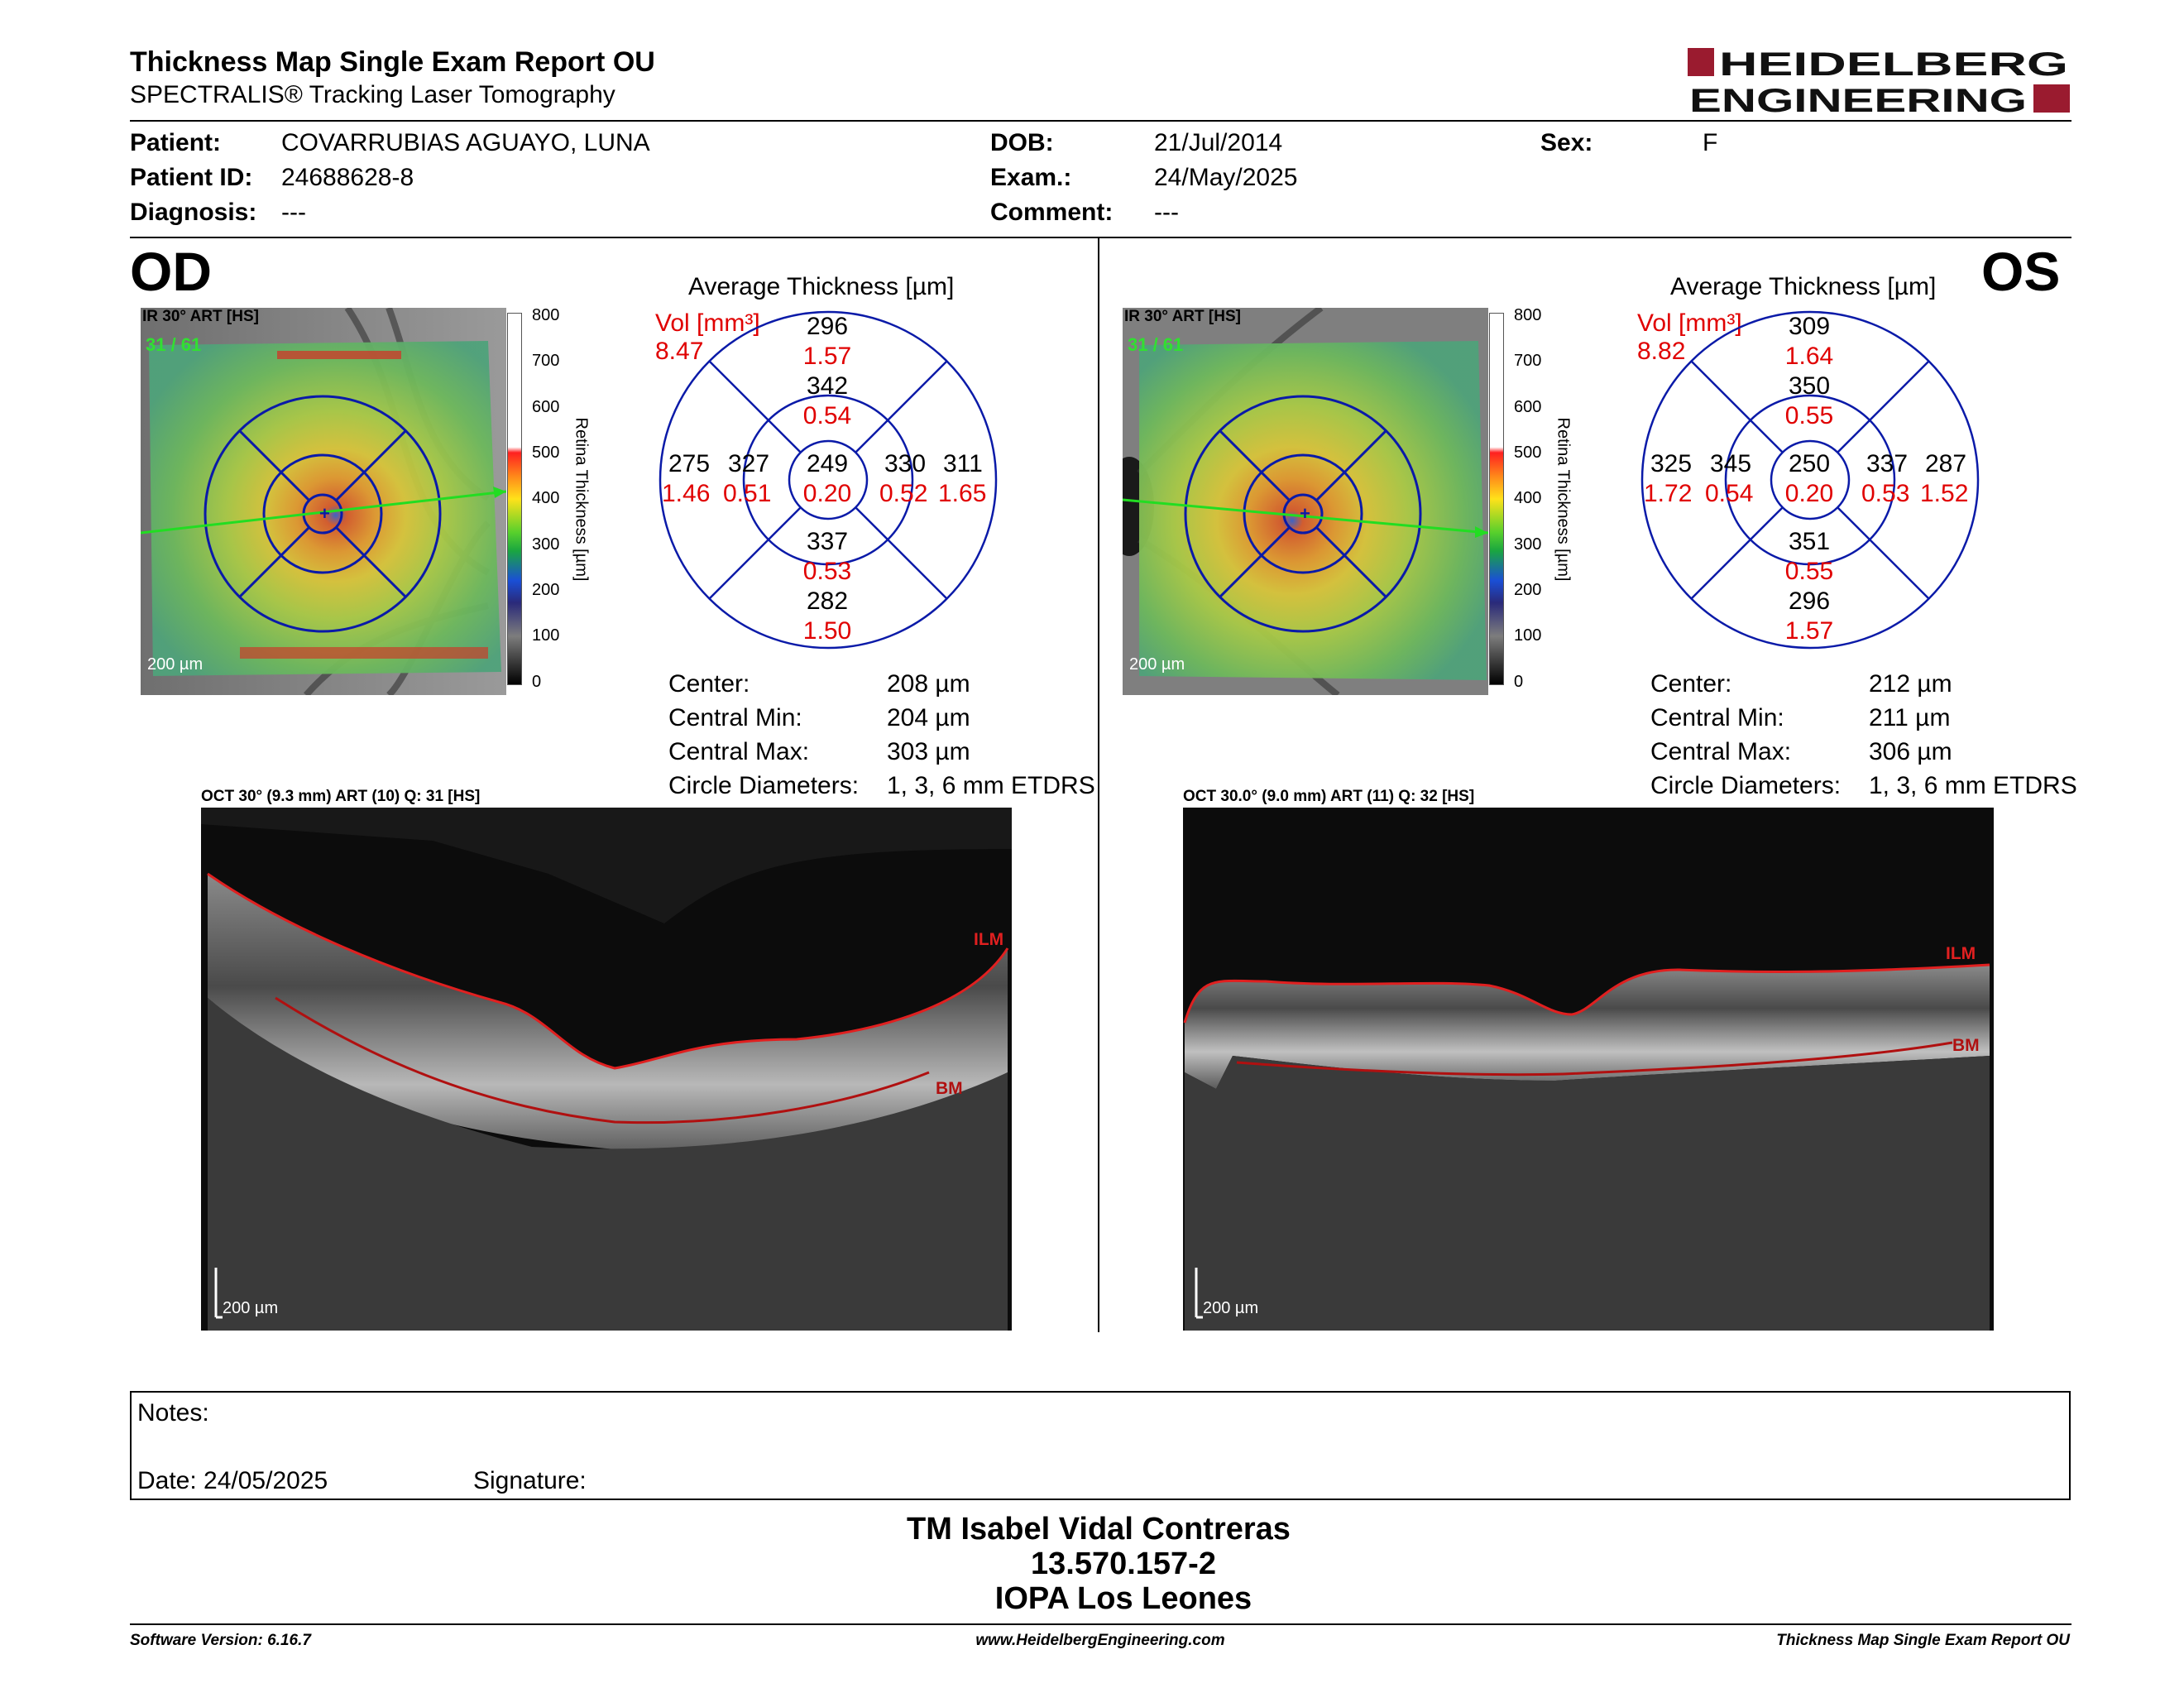 This screenshot has height=1688, width=2184. What do you see at coordinates (1810, 463) in the screenshot?
I see `os-center-thickness: 250` at bounding box center [1810, 463].